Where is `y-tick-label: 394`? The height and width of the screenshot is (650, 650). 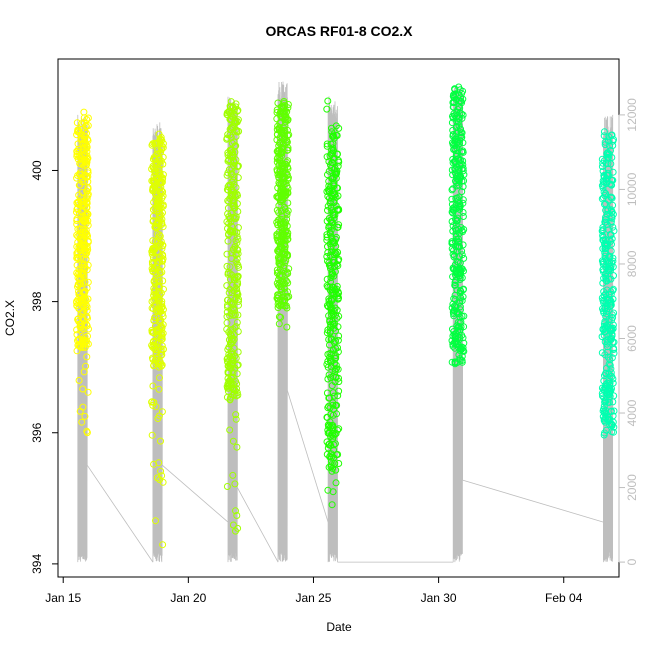 y-tick-label: 394 is located at coordinates (37, 564).